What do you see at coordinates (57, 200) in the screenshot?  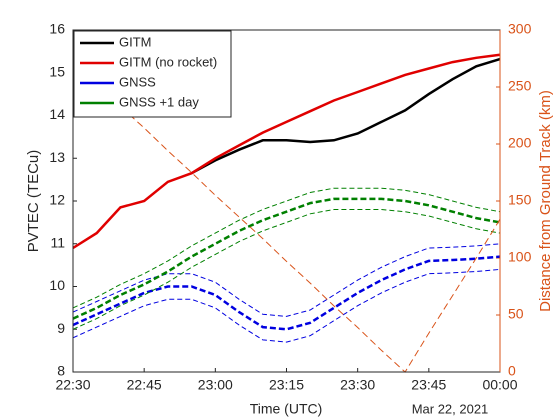 I see `y-tick-label: 12` at bounding box center [57, 200].